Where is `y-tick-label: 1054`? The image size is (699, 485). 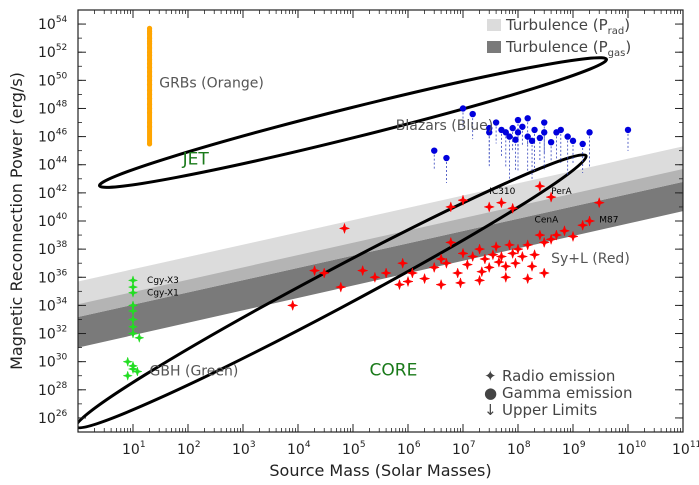
y-tick-label: 1054 is located at coordinates (53, 24).